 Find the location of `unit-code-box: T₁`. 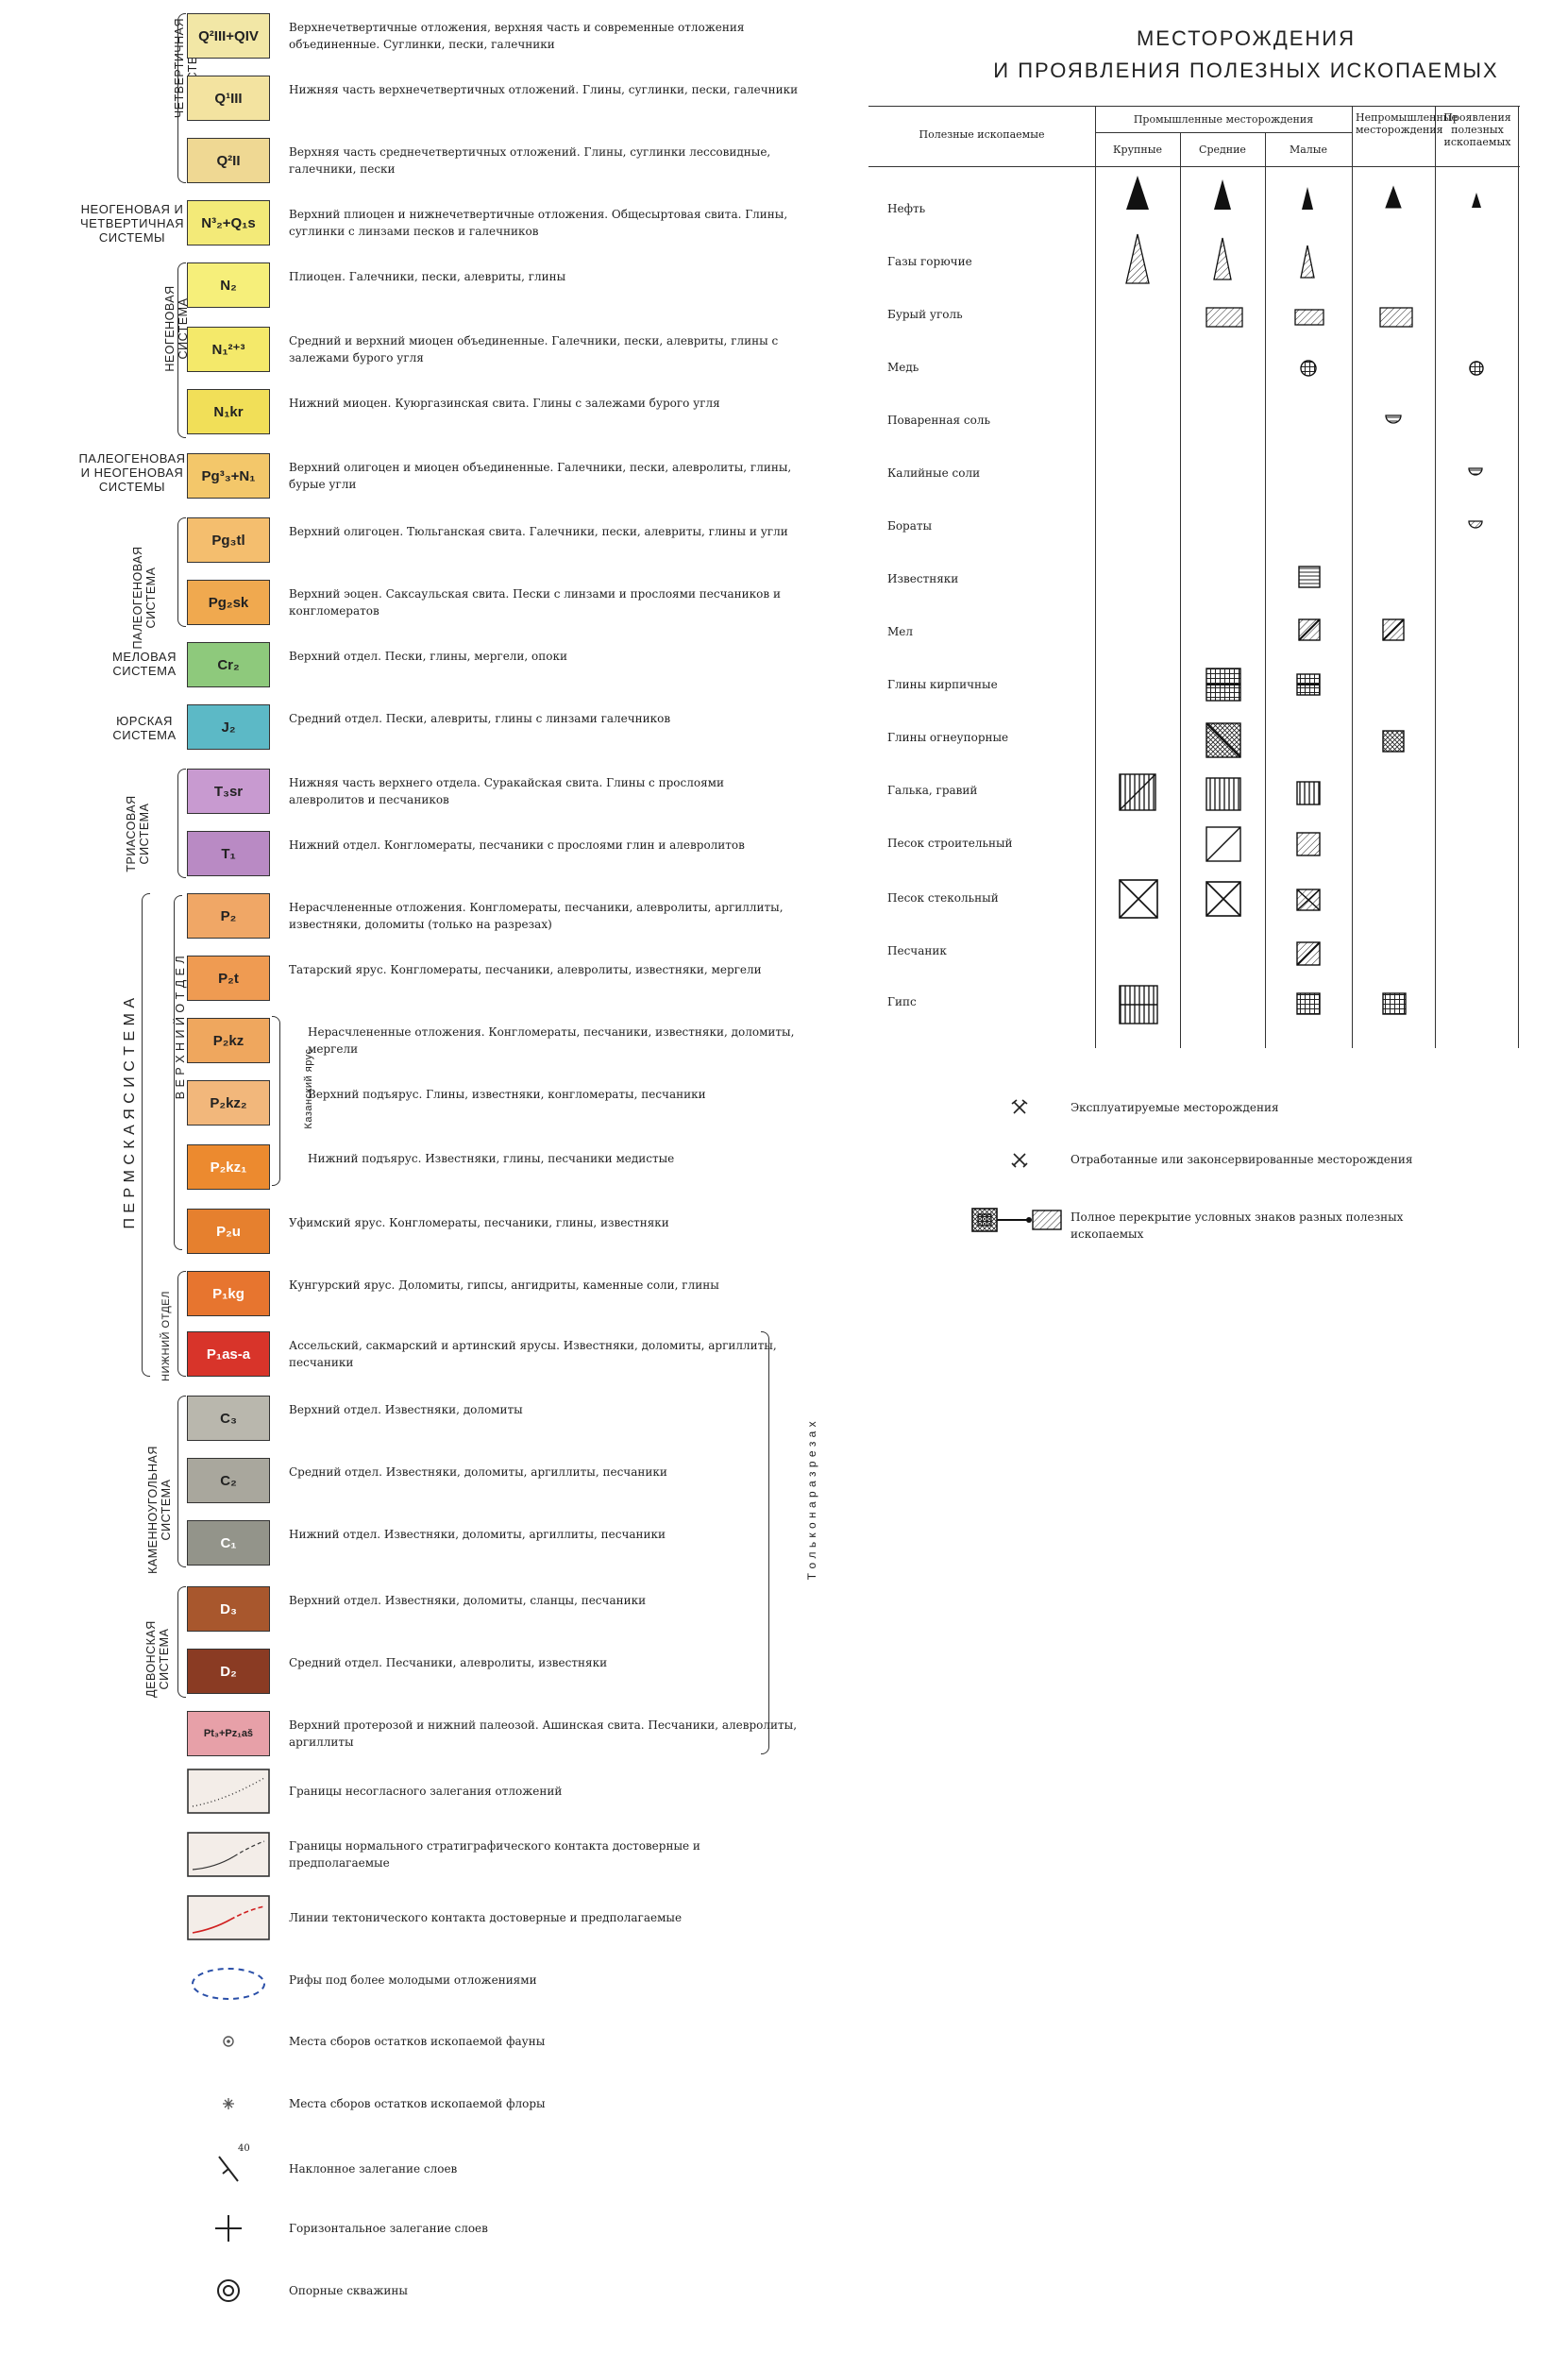

unit-code-box: T₁ is located at coordinates (228, 853).